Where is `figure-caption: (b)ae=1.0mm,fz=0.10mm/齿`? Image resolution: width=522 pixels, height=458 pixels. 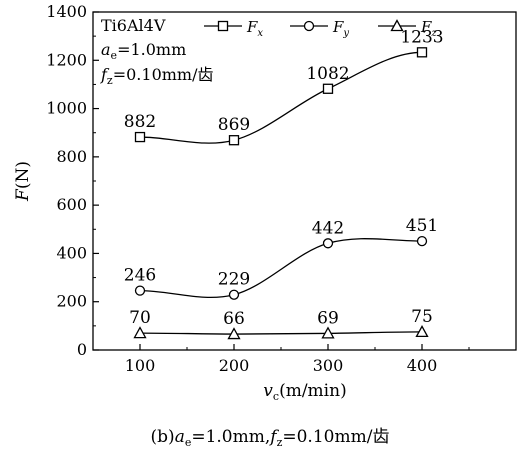 figure-caption: (b)ae=1.0mm,fz=0.10mm/齿 is located at coordinates (270, 438).